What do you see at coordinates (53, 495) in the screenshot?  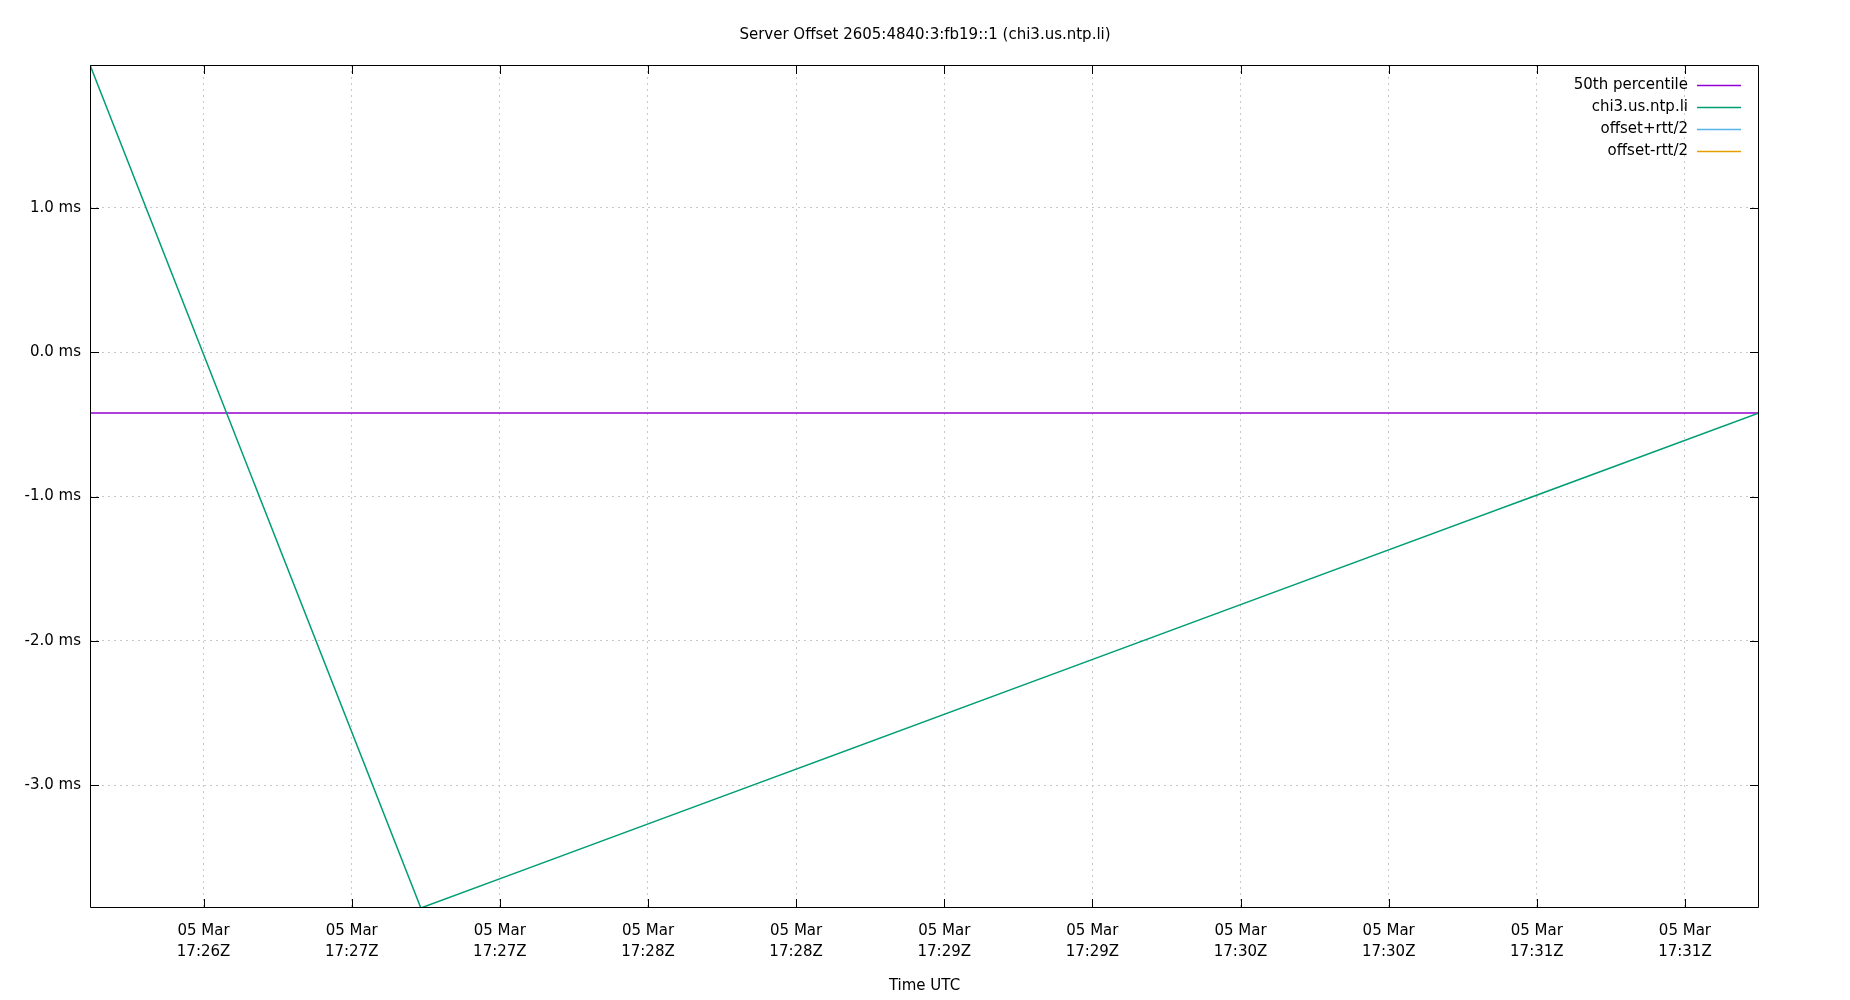 I see `y-tick-label: -1.0 ms` at bounding box center [53, 495].